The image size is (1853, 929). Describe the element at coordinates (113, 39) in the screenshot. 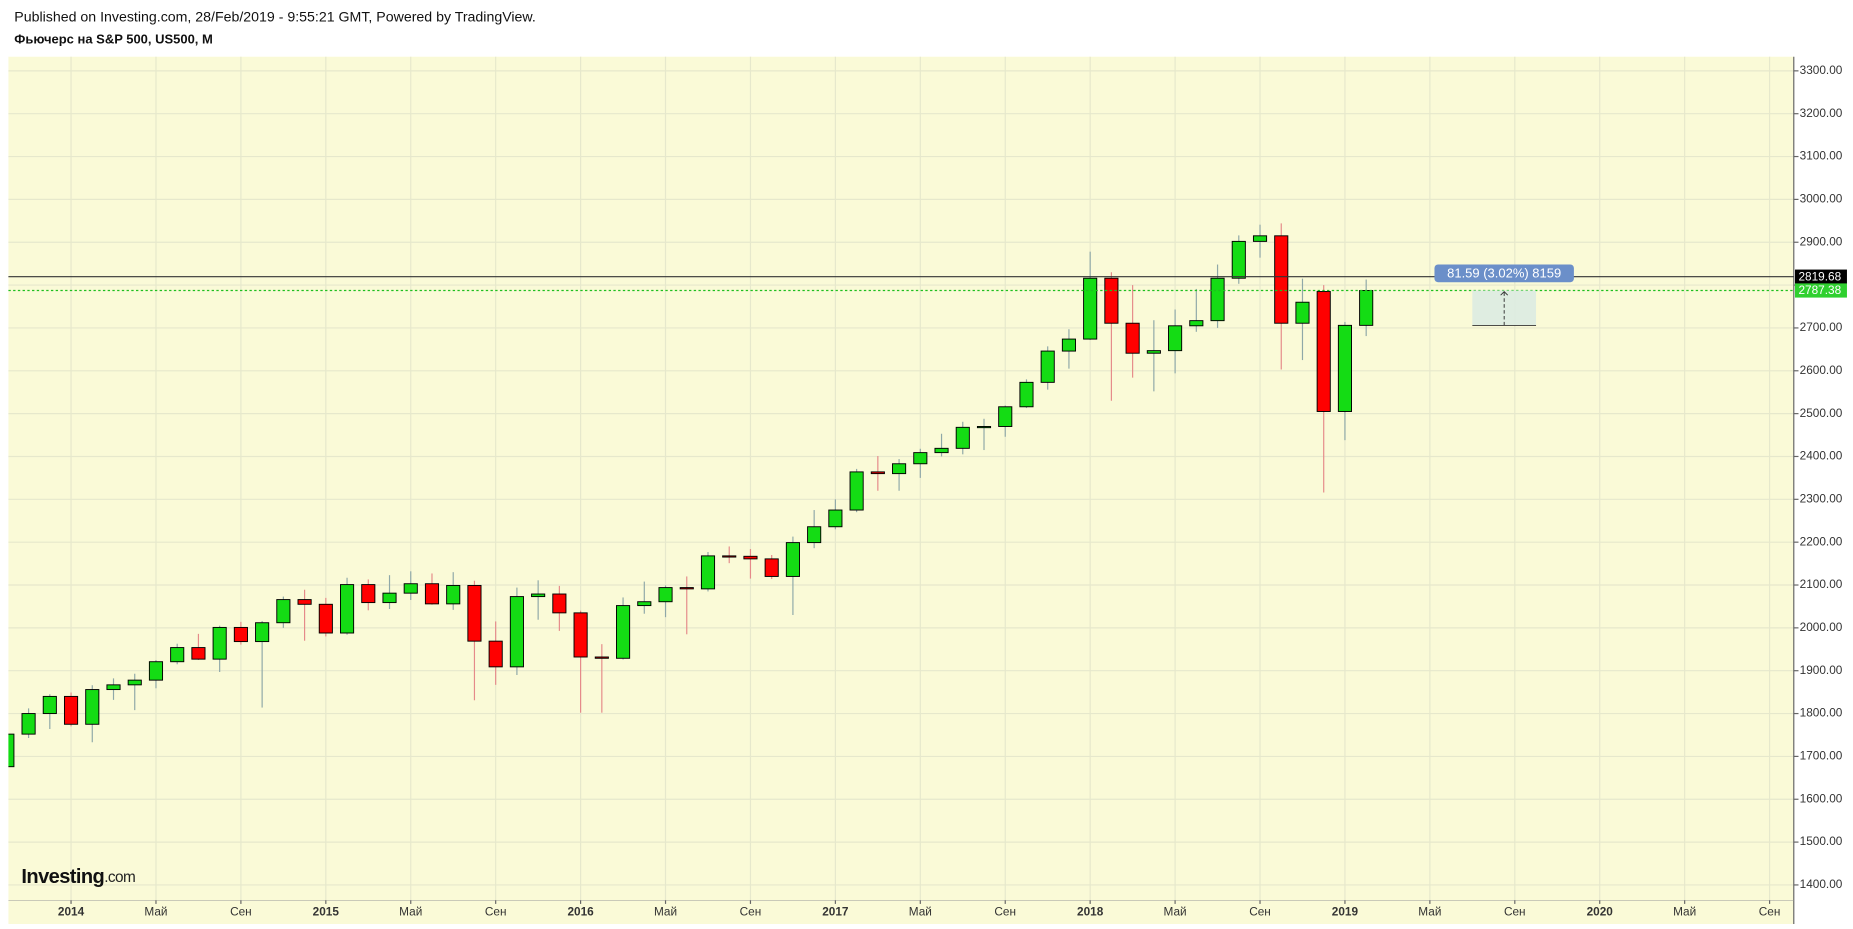

I see `instrument-title: Фьючерс на S&P 500, US500, M` at that location.